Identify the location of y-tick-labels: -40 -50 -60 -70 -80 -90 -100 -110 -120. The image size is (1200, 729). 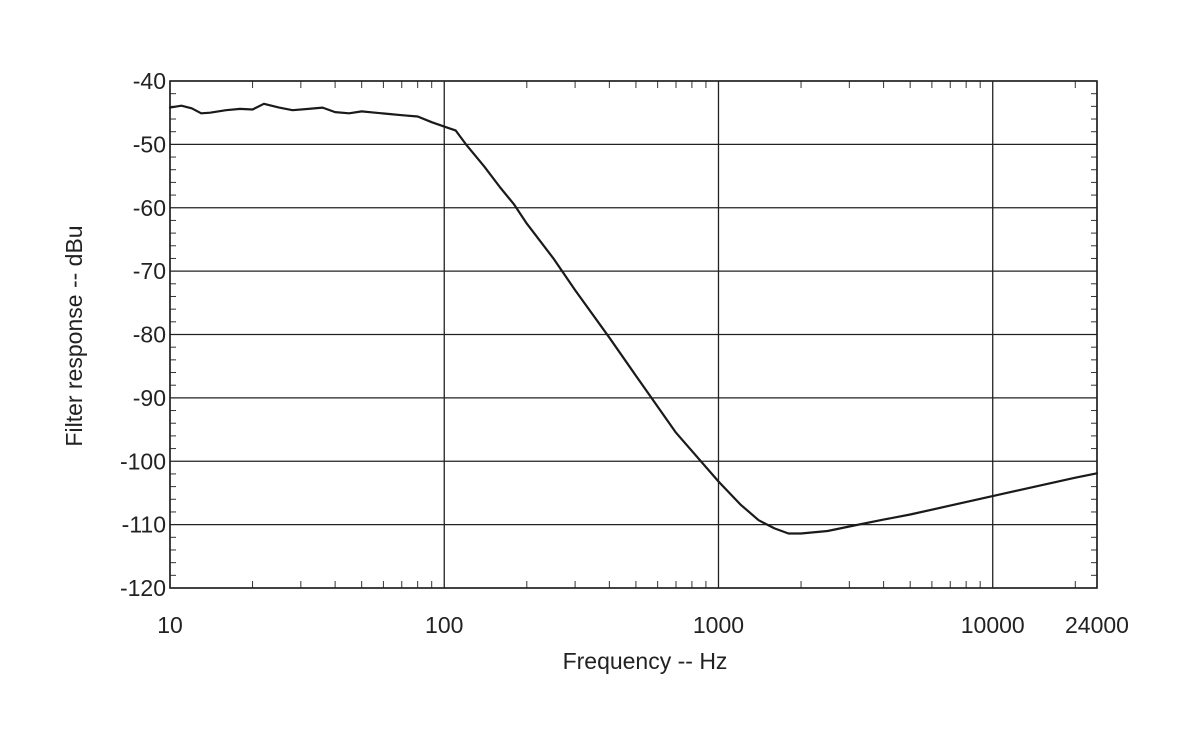
(143, 334).